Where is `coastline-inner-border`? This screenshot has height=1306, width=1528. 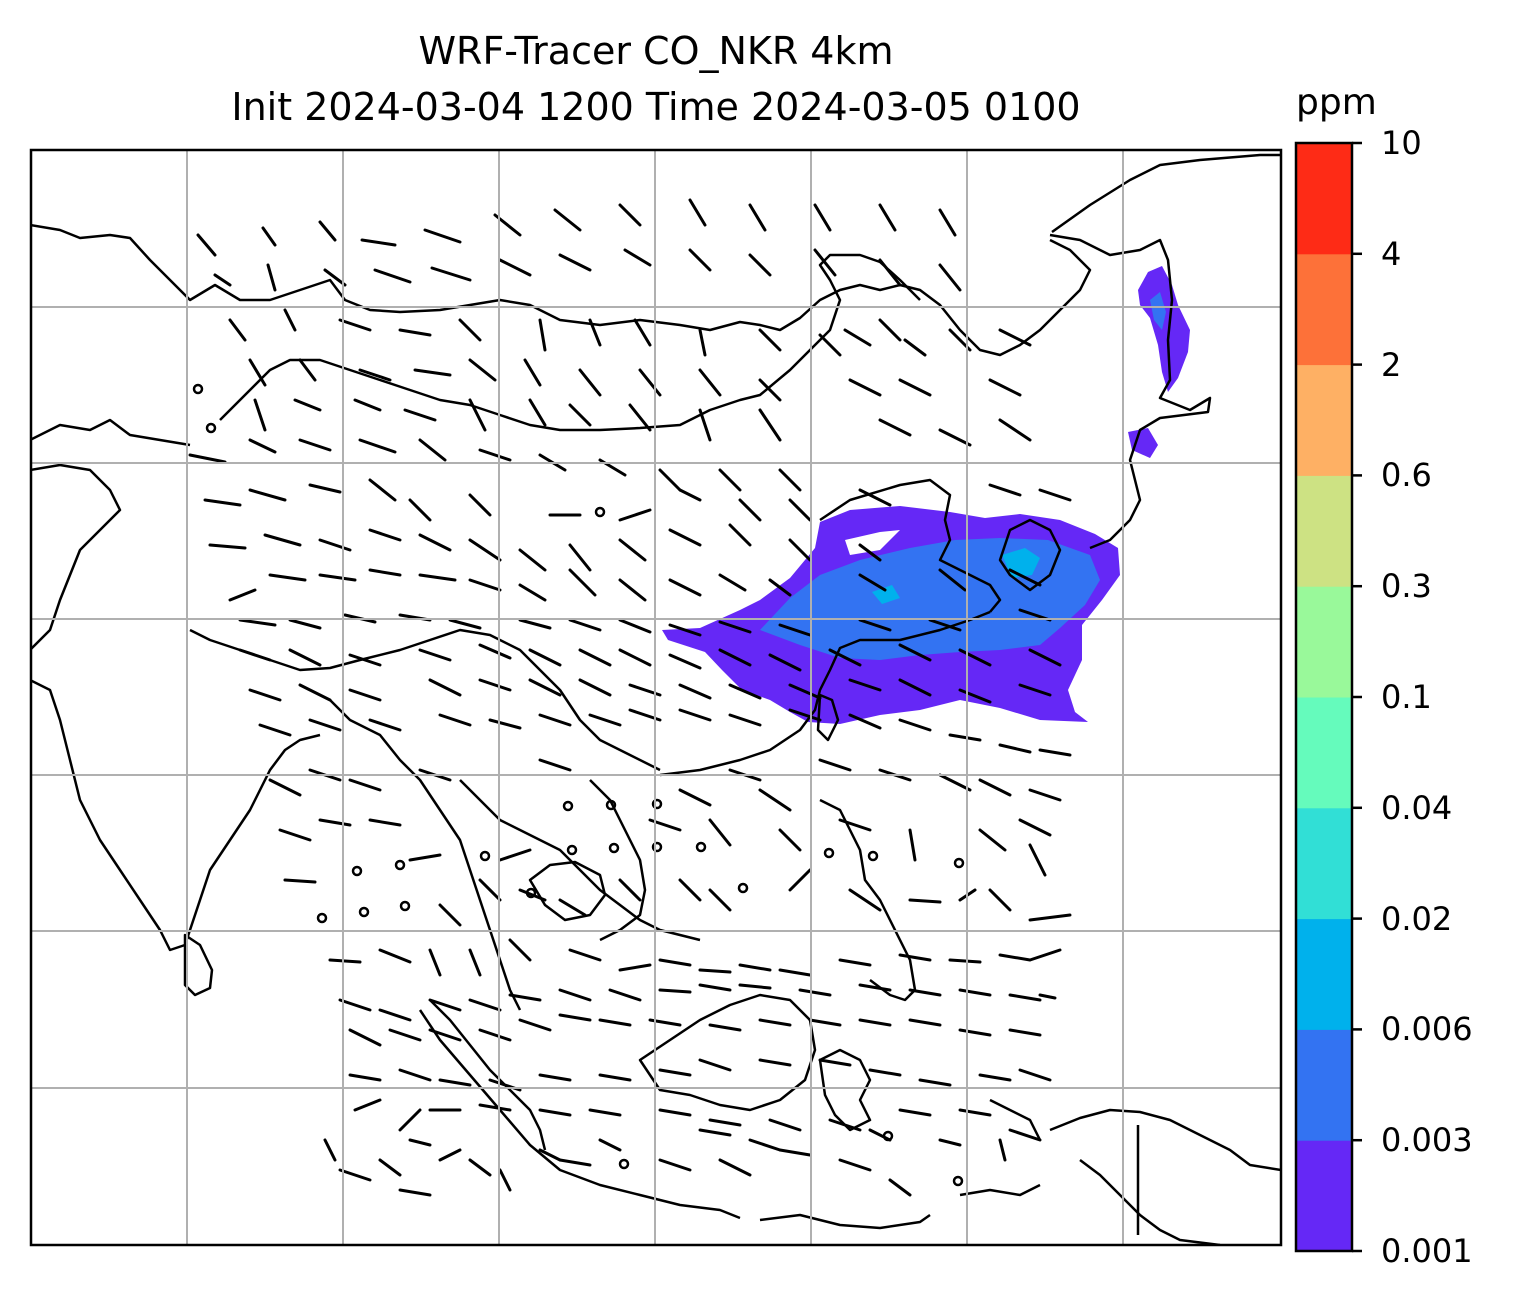
coastline-inner-border is located at coordinates (561, 290).